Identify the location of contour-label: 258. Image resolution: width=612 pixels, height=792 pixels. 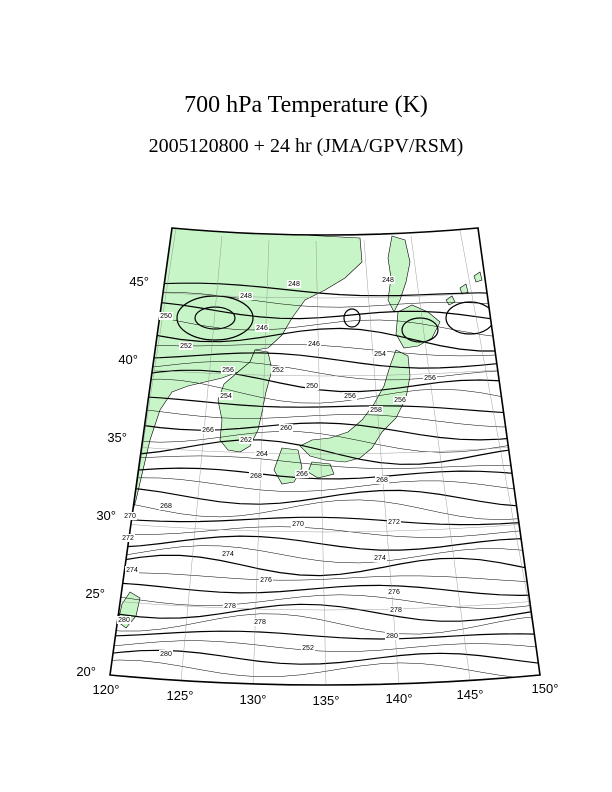
(376, 410).